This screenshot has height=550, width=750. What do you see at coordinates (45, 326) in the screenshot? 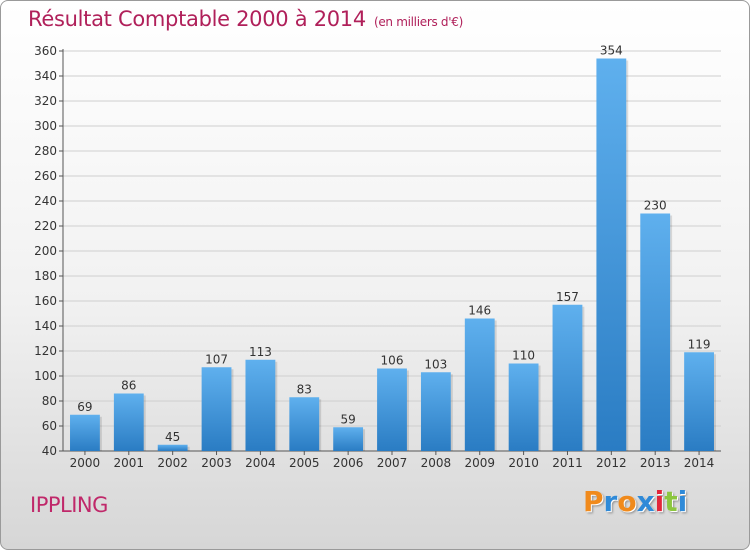
I see `y-tick-label: 140` at bounding box center [45, 326].